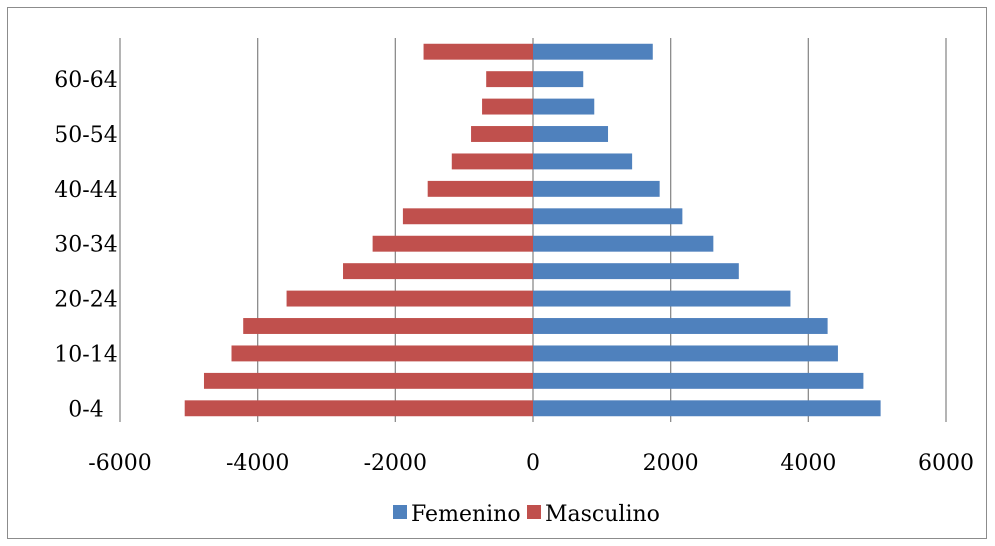 This screenshot has width=995, height=546. Describe the element at coordinates (808, 463) in the screenshot. I see `x-tick-label: 4000` at that location.